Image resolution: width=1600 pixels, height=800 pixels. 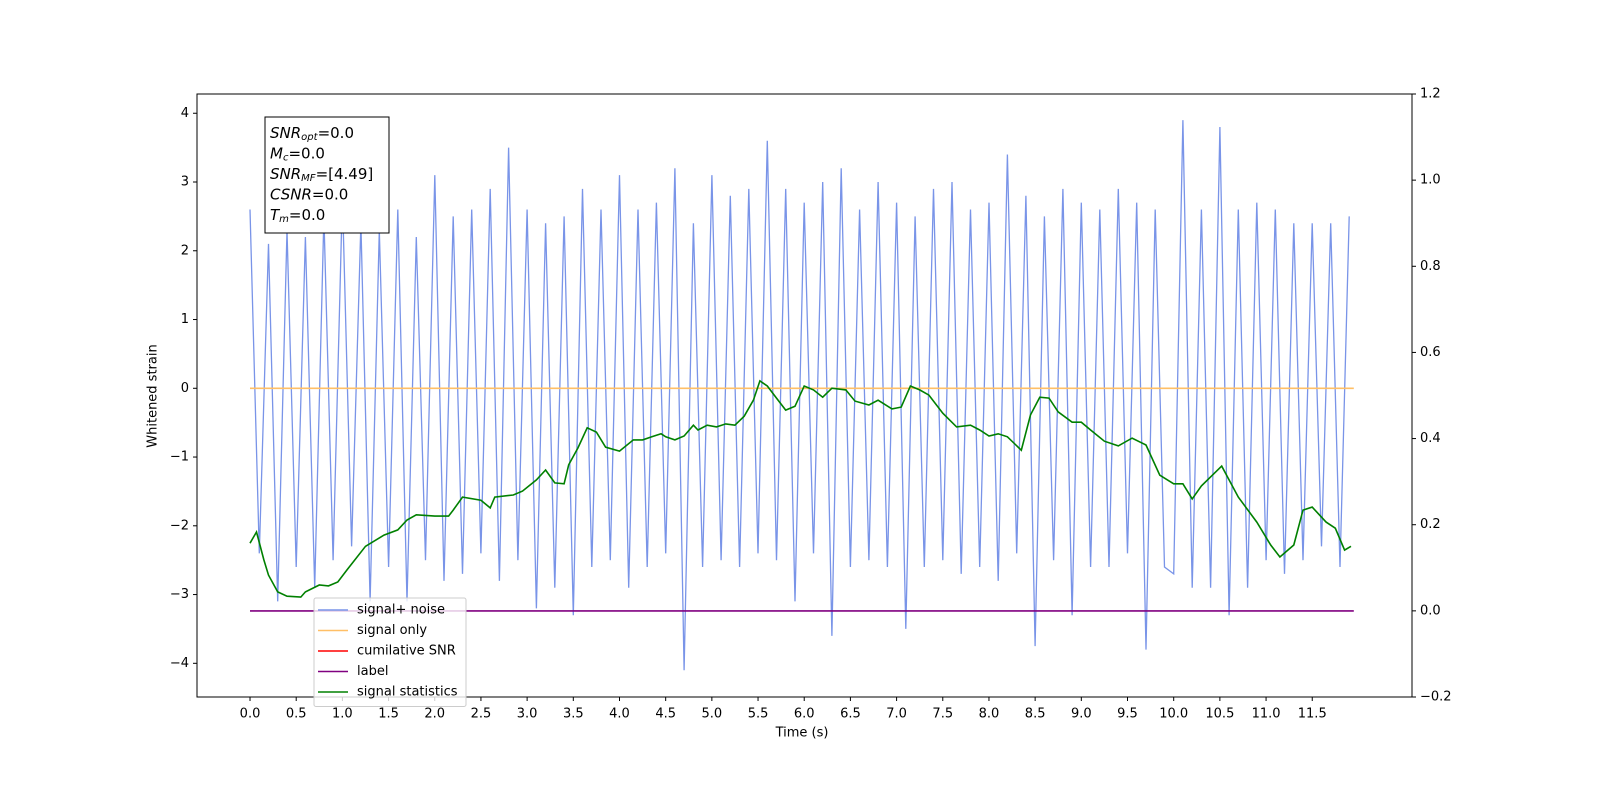 What do you see at coordinates (1430, 94) in the screenshot?
I see `y2-tick-label: 1.2` at bounding box center [1430, 94].